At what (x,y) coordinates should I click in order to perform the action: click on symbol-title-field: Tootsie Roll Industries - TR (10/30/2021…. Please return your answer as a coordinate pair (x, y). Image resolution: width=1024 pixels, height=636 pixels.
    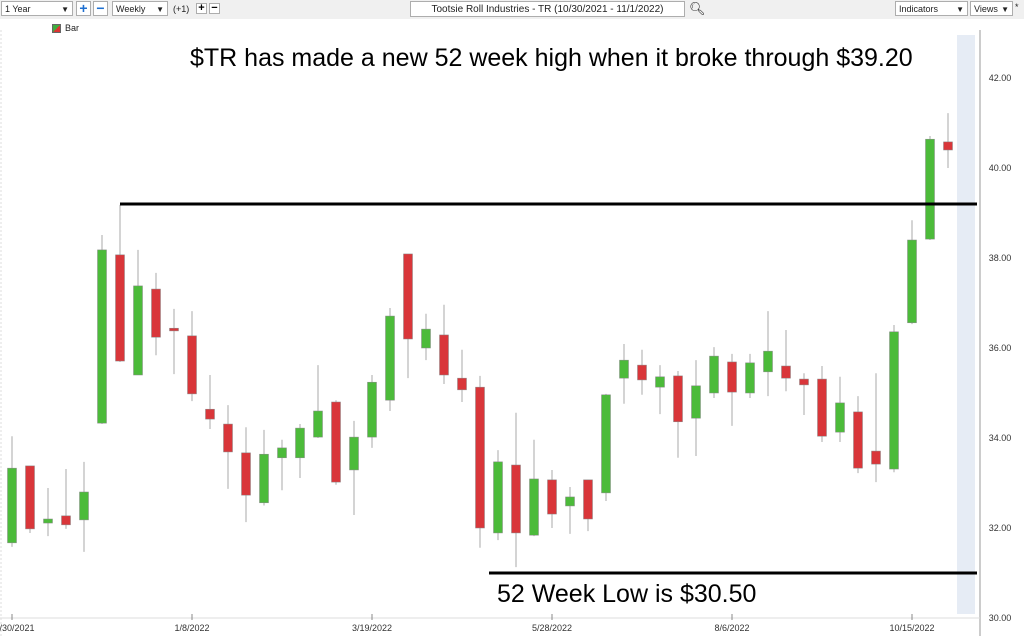
    Looking at the image, I should click on (547, 9).